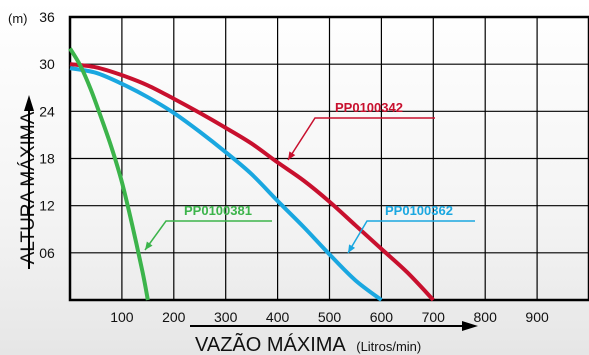 Image resolution: width=589 pixels, height=355 pixels. Describe the element at coordinates (47, 17) in the screenshot. I see `y-tick-label: 36` at that location.